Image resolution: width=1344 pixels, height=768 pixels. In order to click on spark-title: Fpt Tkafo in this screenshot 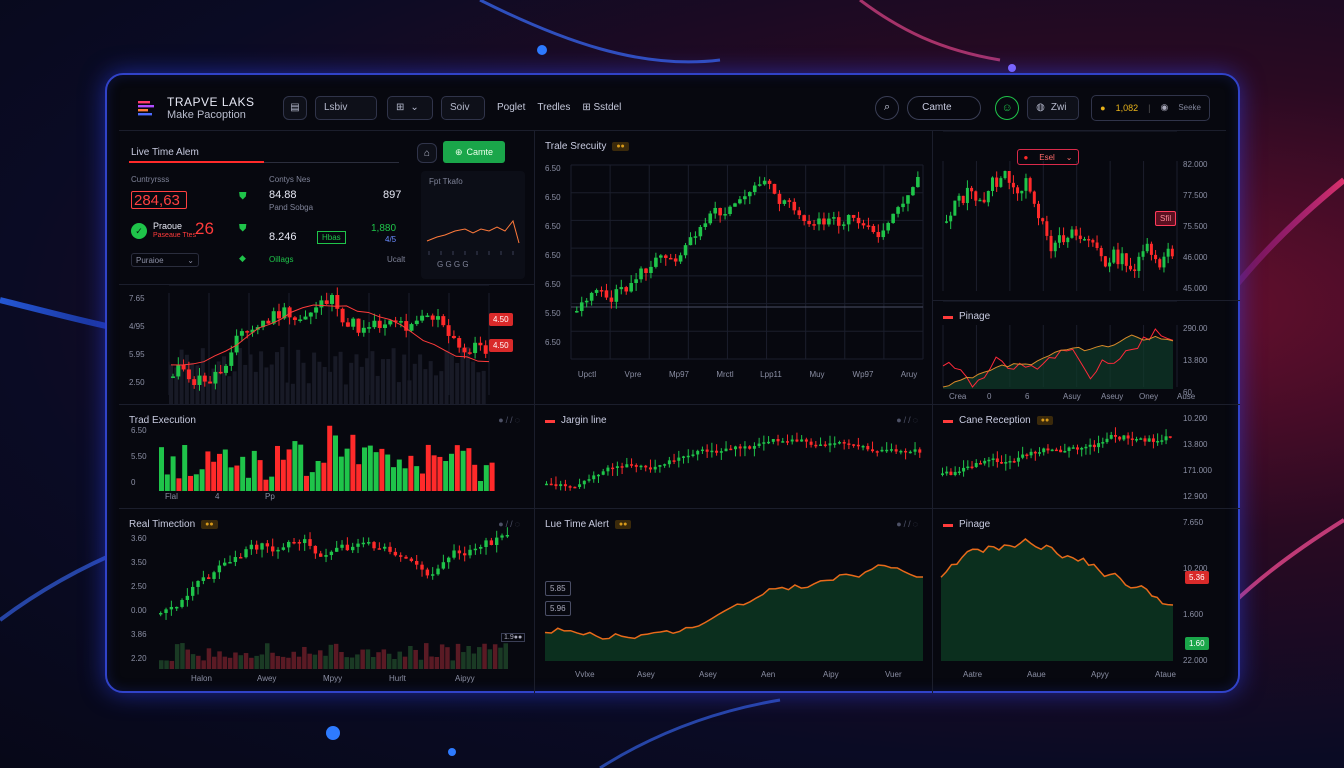, I will do `click(446, 181)`.